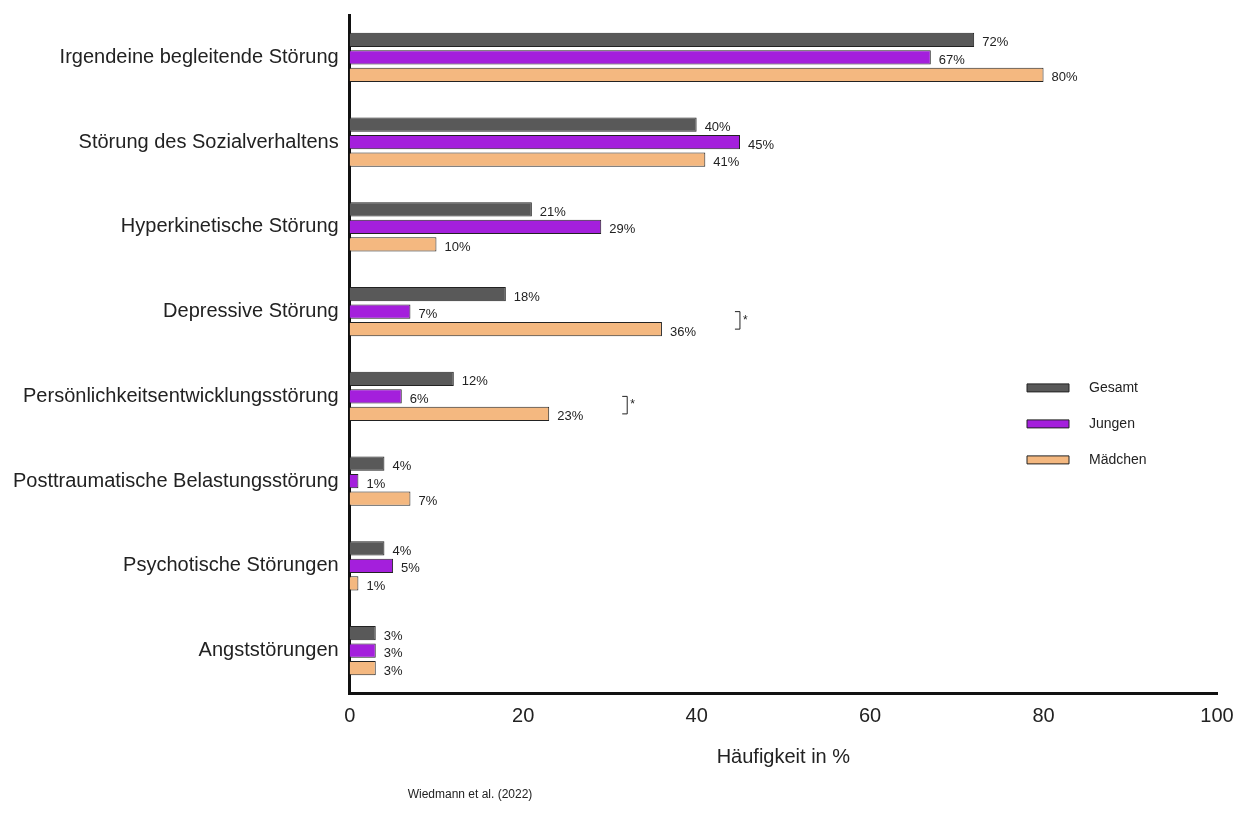 This screenshot has height=813, width=1243. Describe the element at coordinates (457, 246) in the screenshot. I see `data-label: 10%` at that location.